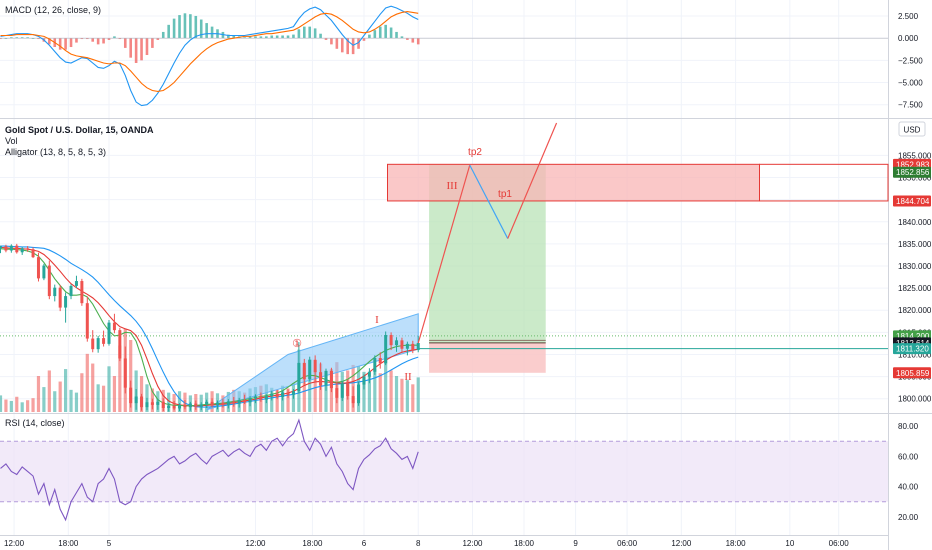 The image size is (932, 550). What do you see at coordinates (908, 38) in the screenshot?
I see `macd-tick-label: 0.000` at bounding box center [908, 38].